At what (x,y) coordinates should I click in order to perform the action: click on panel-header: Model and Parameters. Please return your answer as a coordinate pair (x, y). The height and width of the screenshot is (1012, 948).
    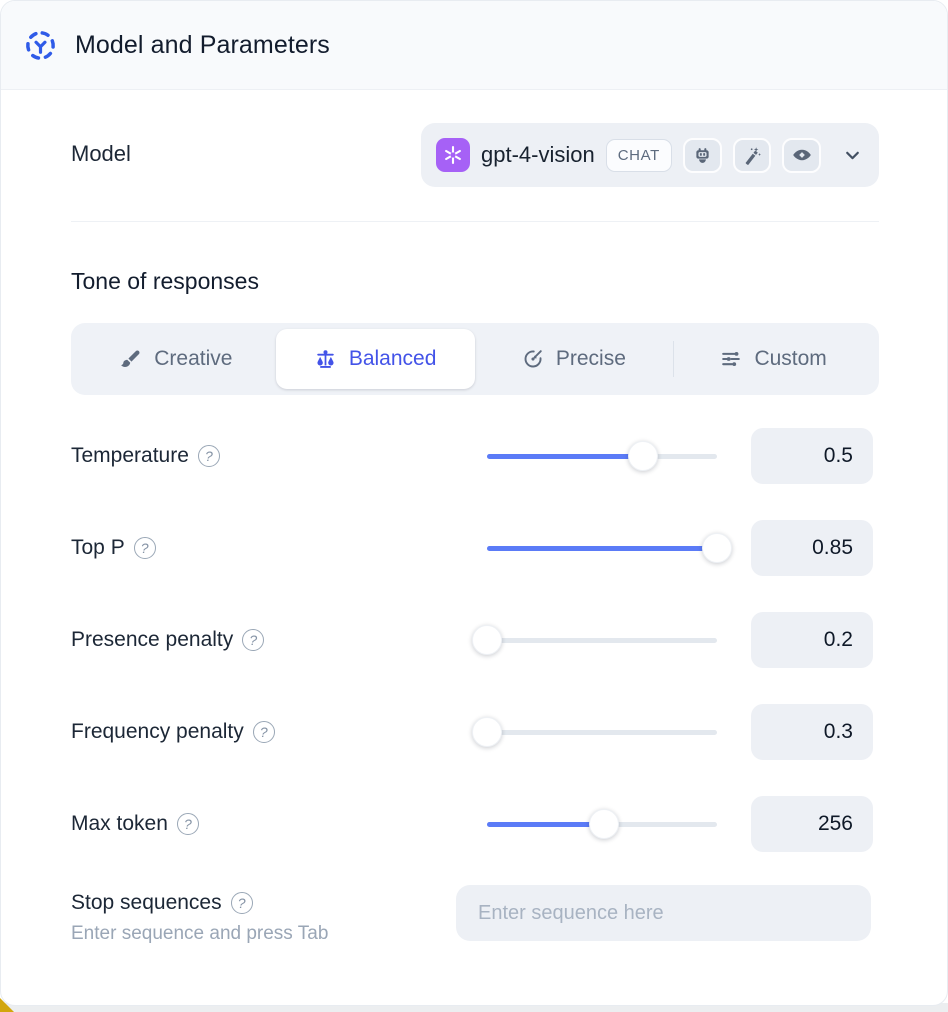
    Looking at the image, I should click on (474, 45).